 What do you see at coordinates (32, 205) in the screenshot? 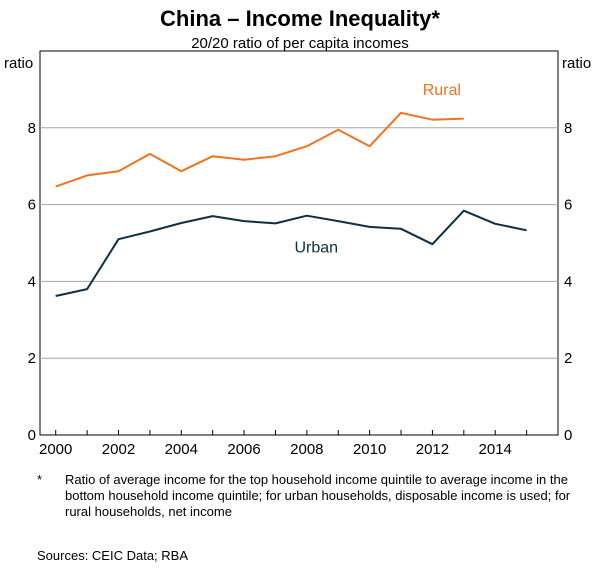
I see `y-tick-label-left-6: 6` at bounding box center [32, 205].